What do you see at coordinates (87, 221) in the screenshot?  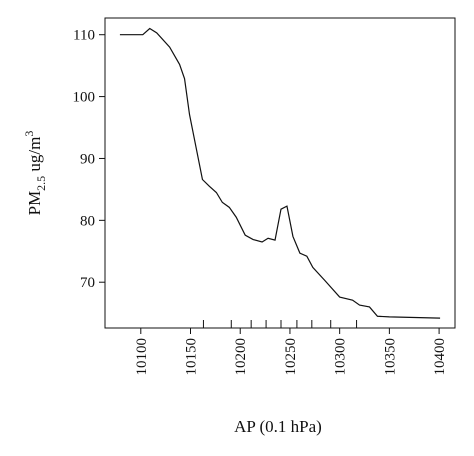 I see `y-tick-label: 80` at bounding box center [87, 221].